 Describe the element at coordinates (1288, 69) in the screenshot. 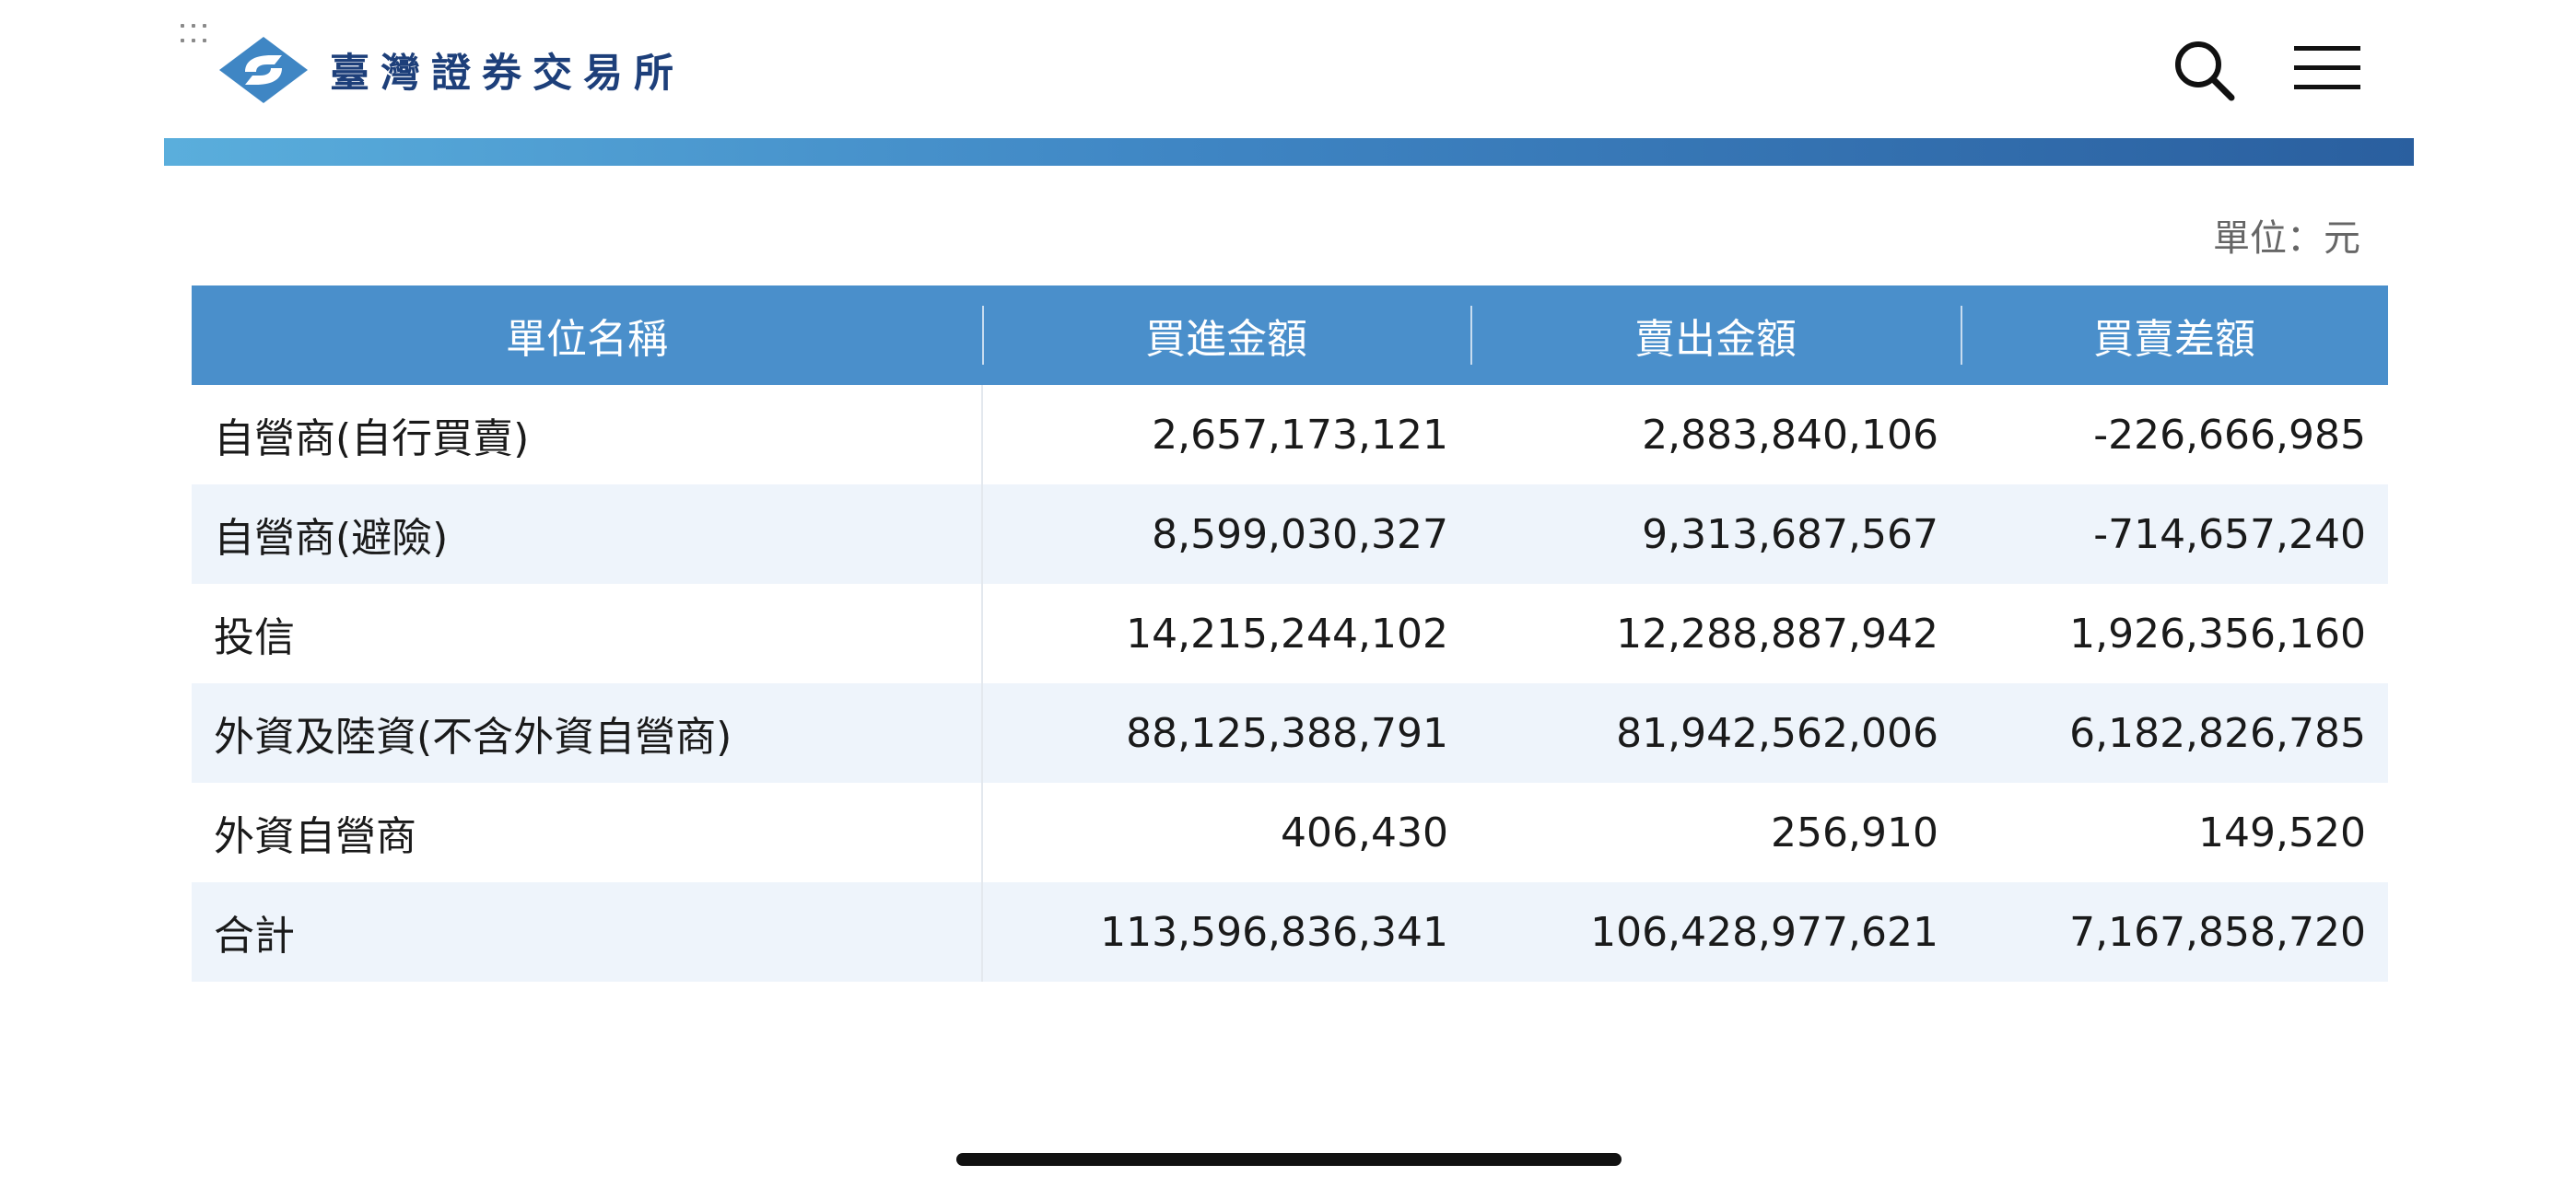

I see `site-header: 臺灣證券交易所` at that location.